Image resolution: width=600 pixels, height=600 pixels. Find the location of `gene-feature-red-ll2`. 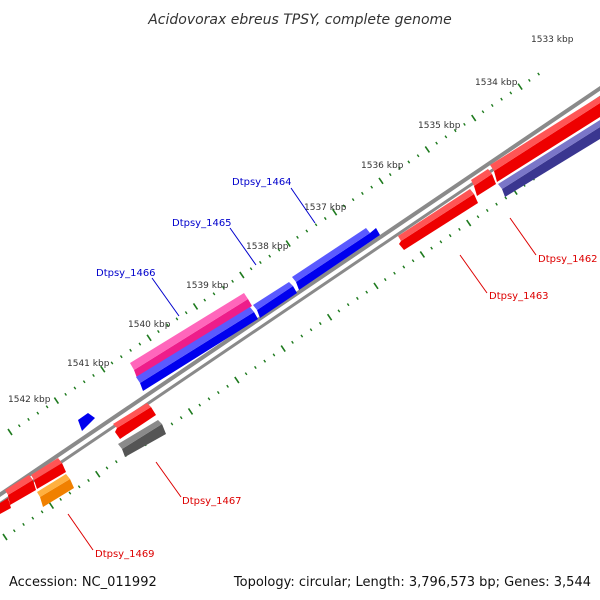

gene-feature-red-ll2 is located at coordinates (22, 492).